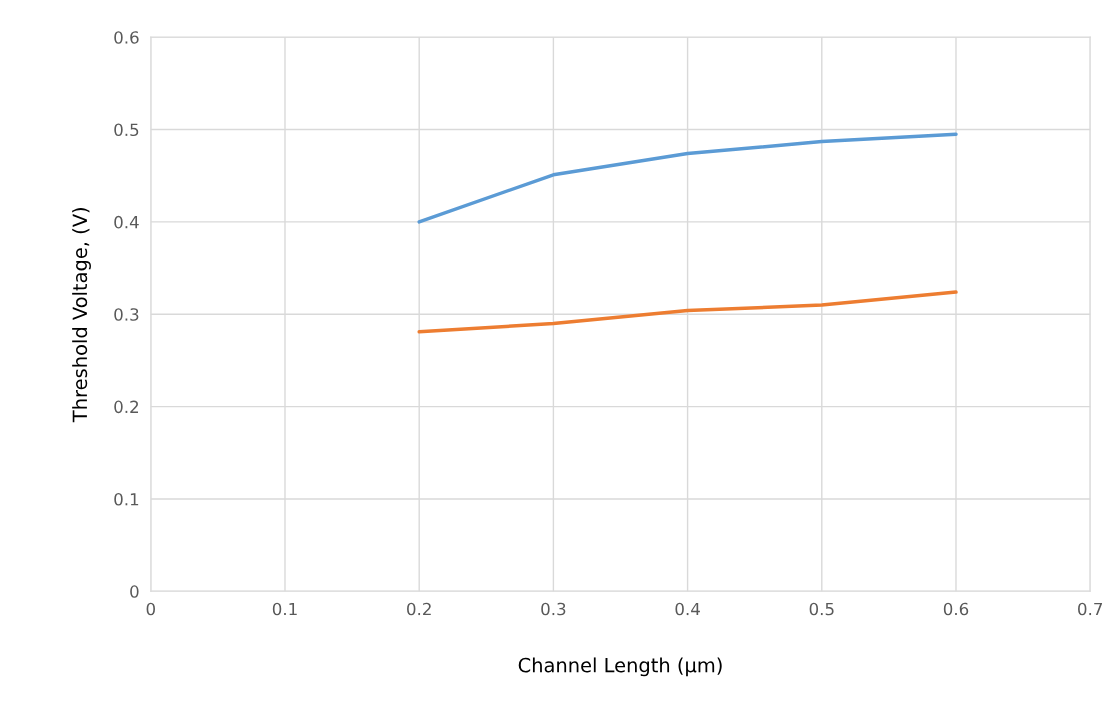 The image size is (1117, 715). I want to click on y-tick-label: 0.6, so click(126, 37).